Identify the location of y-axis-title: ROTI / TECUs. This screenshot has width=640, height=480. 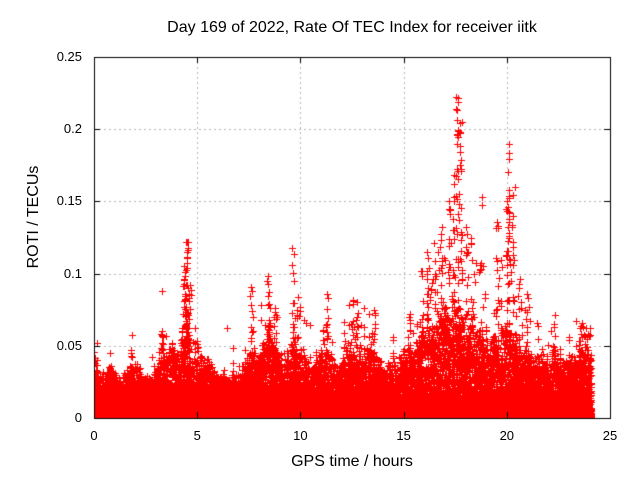
(33, 217).